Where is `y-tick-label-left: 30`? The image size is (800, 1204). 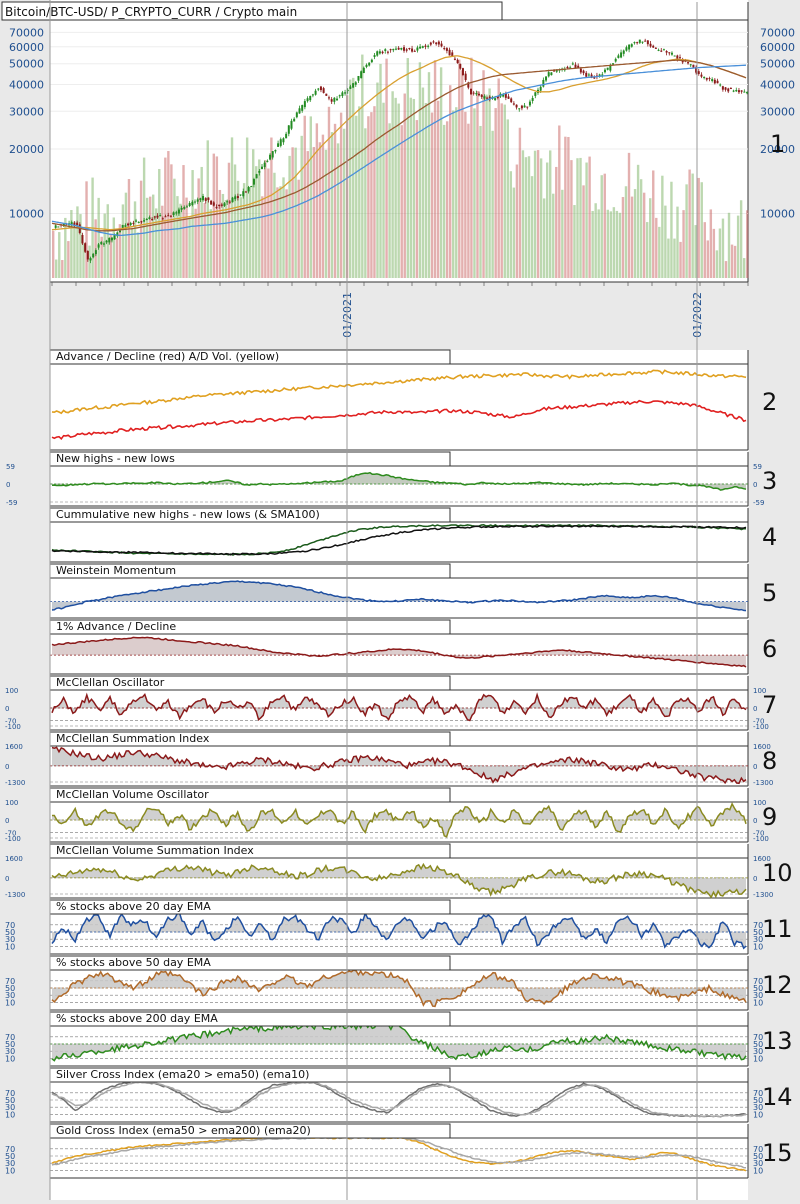
y-tick-label-left: 30 is located at coordinates (10, 939).